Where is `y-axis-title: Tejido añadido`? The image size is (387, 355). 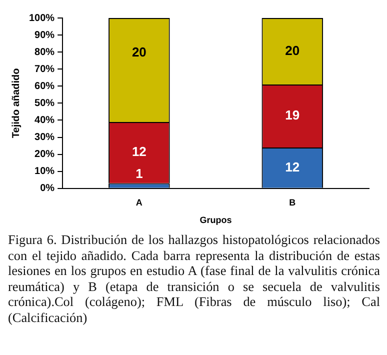 y-axis-title: Tejido añadido is located at coordinates (16, 103).